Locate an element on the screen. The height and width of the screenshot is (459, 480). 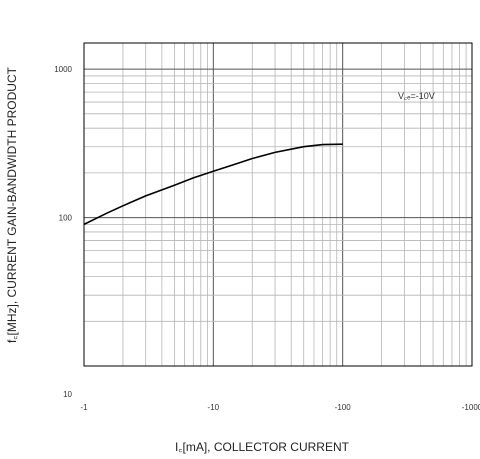
y-tick-label: 10 is located at coordinates (67, 394).